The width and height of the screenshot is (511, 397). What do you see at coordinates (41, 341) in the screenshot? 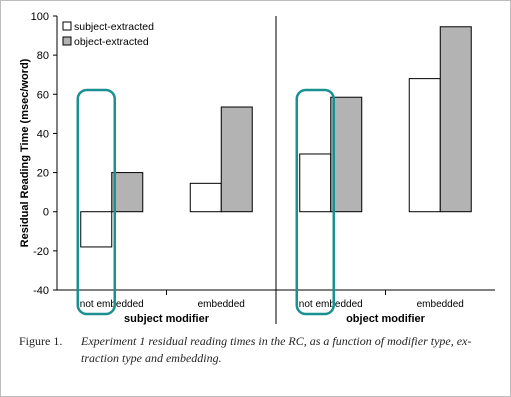
I see `caption-label: Figure 1.` at bounding box center [41, 341].